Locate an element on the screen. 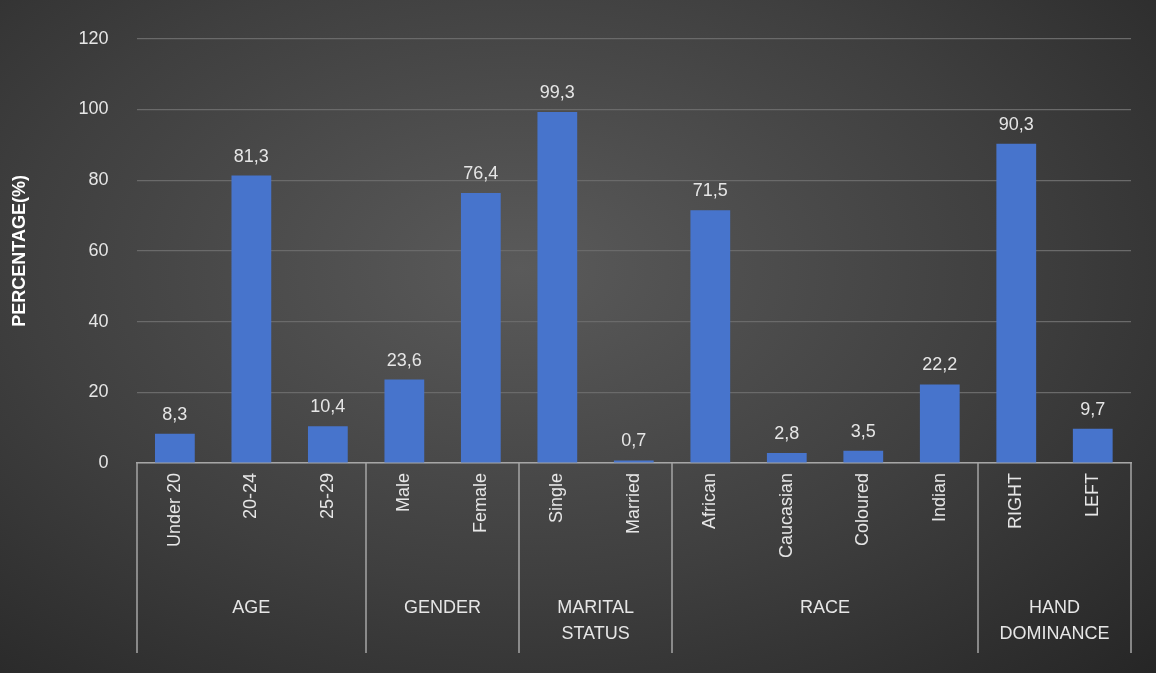 This screenshot has height=673, width=1156. text: HAND DOMINANCE is located at coordinates (1054, 619).